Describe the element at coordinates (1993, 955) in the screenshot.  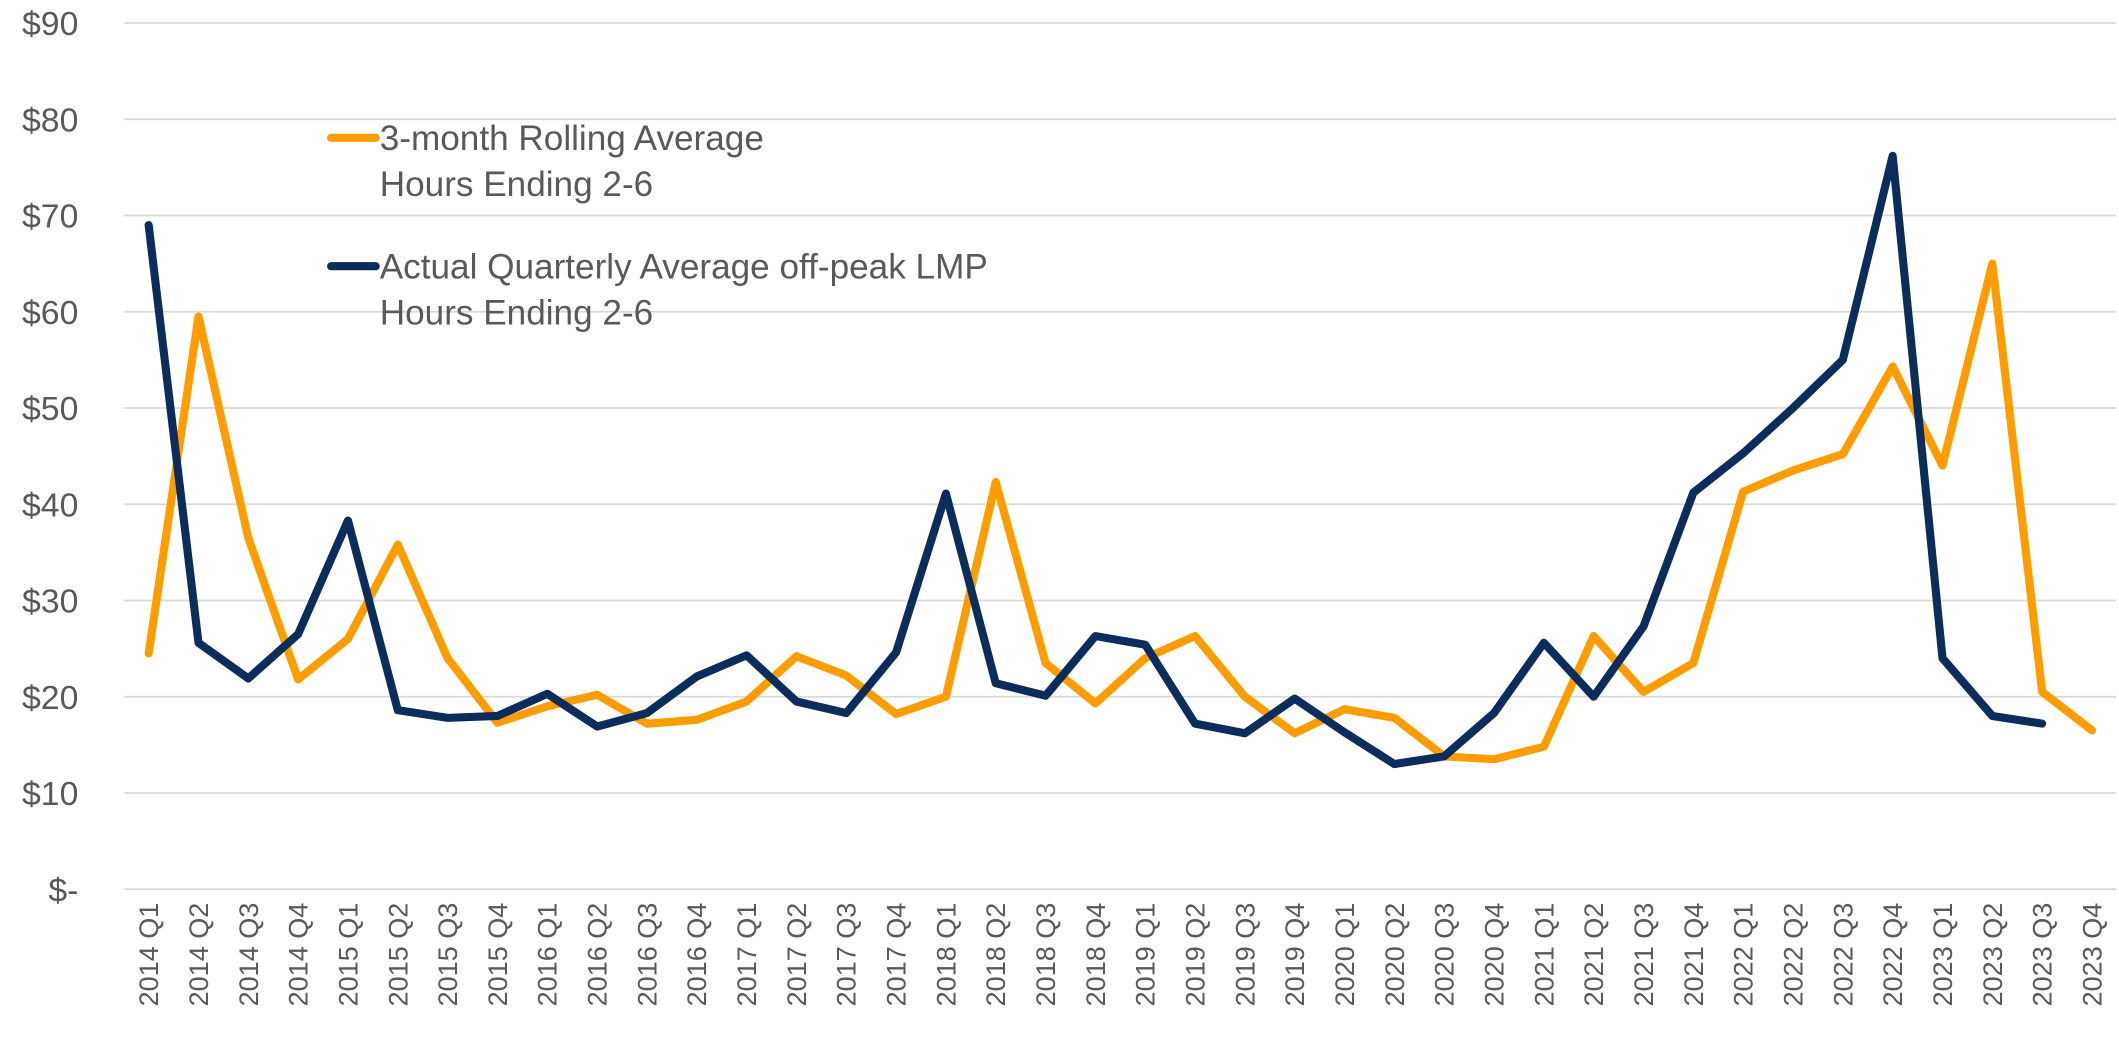
I see `x-tick-label: 2023 Q2` at that location.